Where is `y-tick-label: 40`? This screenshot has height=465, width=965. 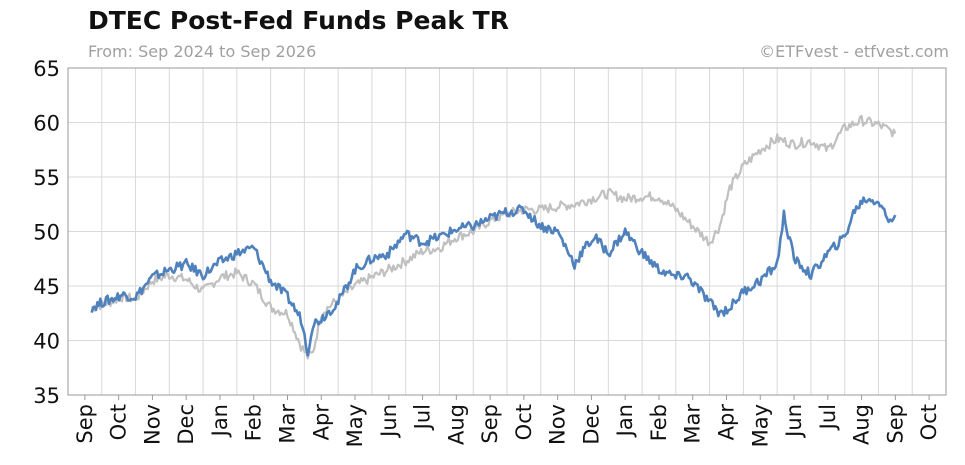 y-tick-label: 40 is located at coordinates (46, 342).